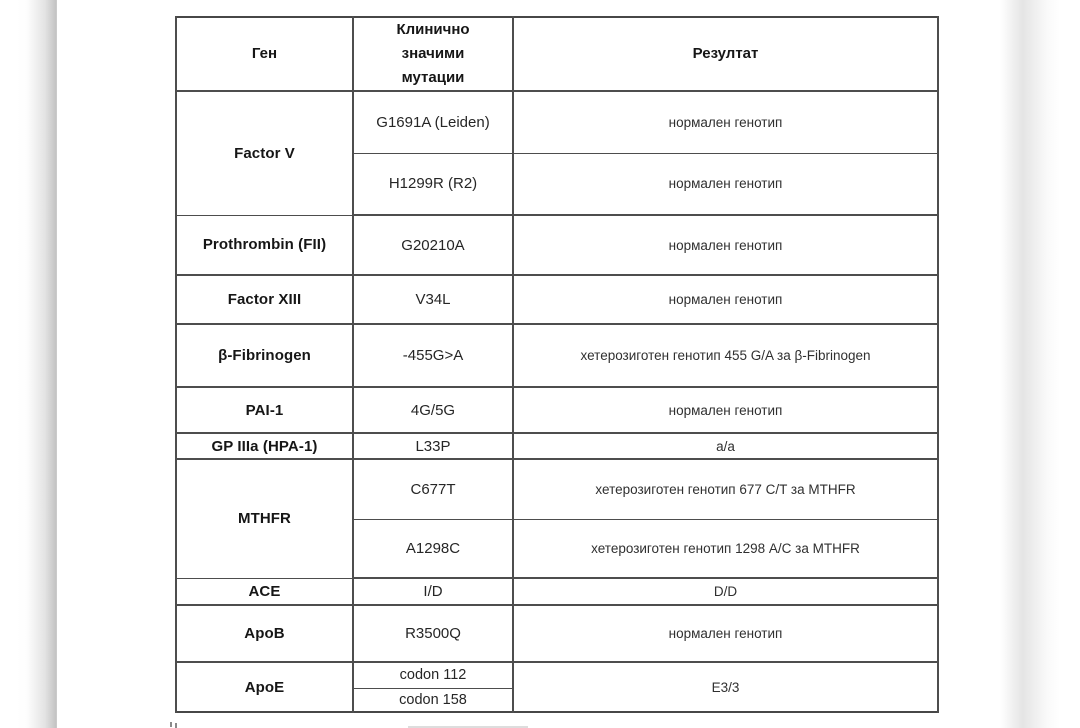  What do you see at coordinates (264, 245) in the screenshot?
I see `gene-cell-prothrombin: Prothrombin (FII)` at bounding box center [264, 245].